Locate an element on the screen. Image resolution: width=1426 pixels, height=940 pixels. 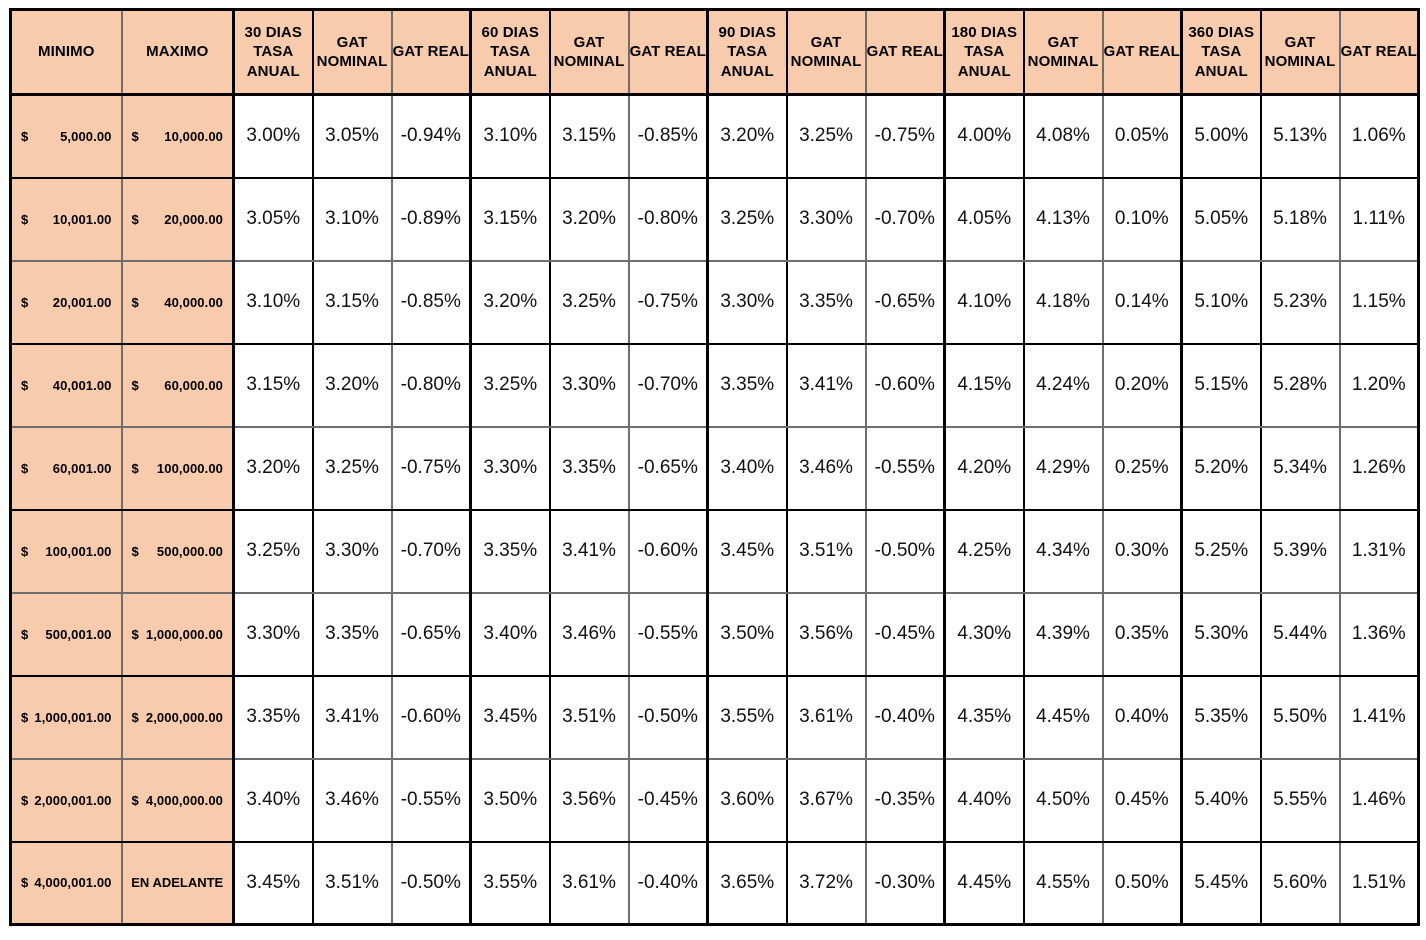
rate-cell: 1.15% is located at coordinates (1378, 302).